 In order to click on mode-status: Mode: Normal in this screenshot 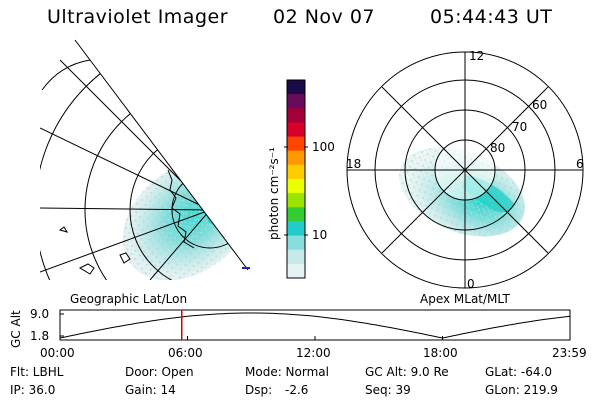, I will do `click(287, 372)`.